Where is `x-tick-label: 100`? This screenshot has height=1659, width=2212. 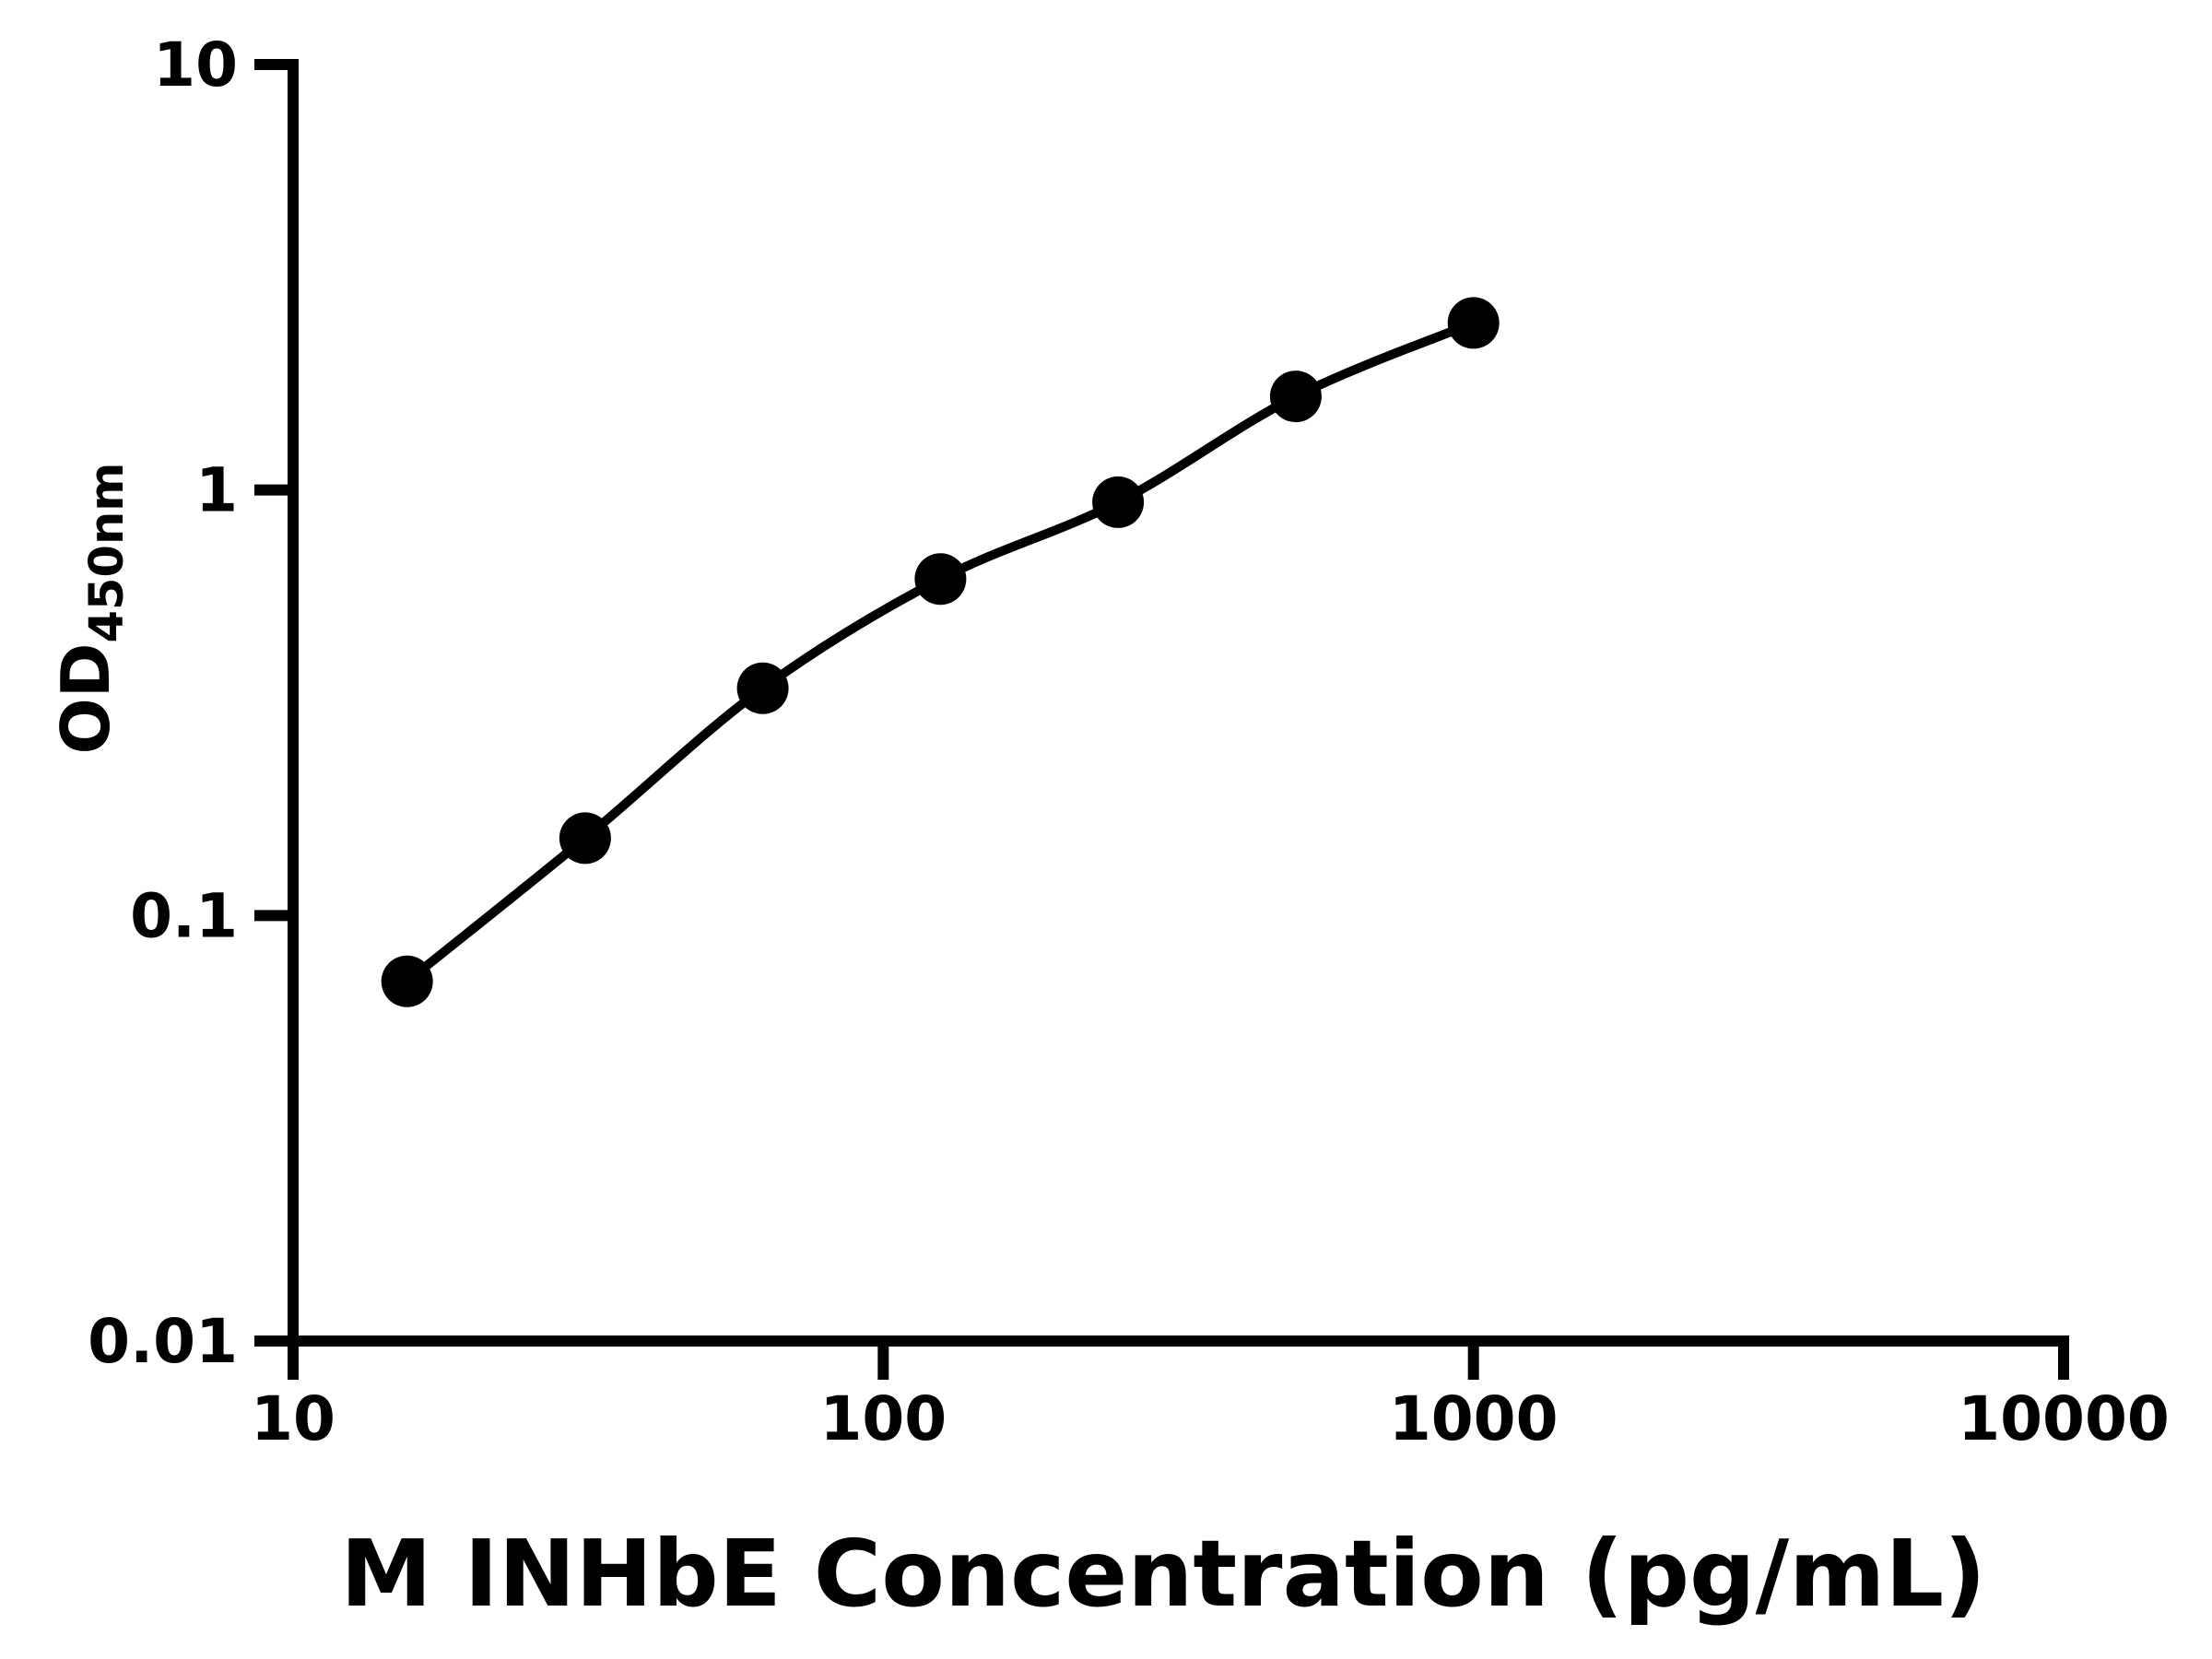
x-tick-label: 100 is located at coordinates (883, 1418).